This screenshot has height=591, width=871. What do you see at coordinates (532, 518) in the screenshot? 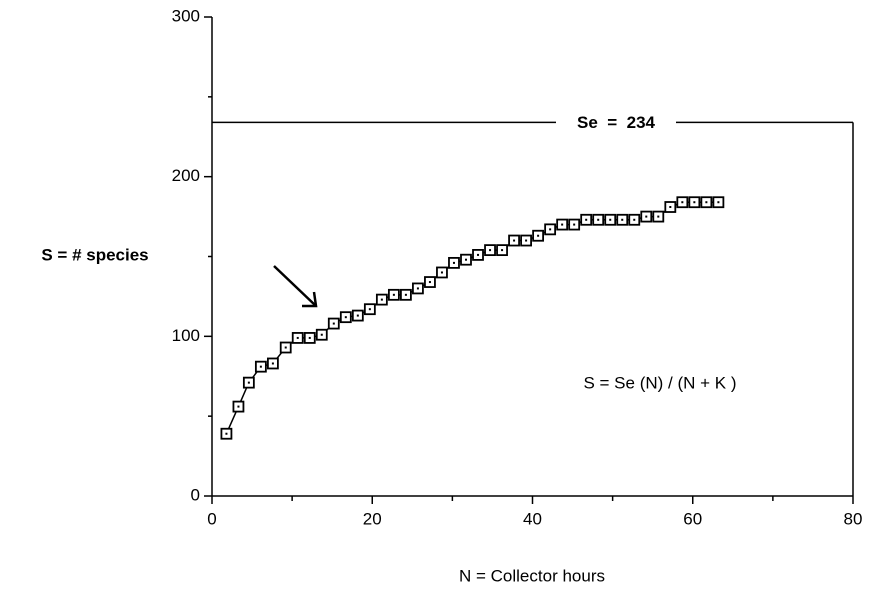
I see `x-tick-label: 40` at bounding box center [532, 518].